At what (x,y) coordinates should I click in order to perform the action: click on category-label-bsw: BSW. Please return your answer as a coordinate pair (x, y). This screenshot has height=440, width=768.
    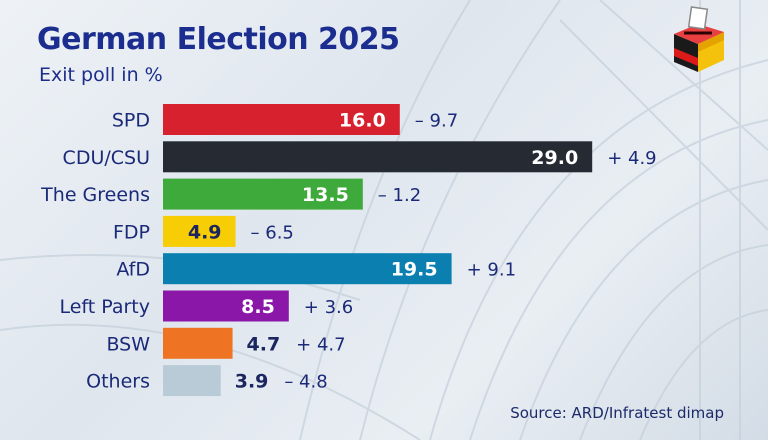
    Looking at the image, I should click on (128, 344).